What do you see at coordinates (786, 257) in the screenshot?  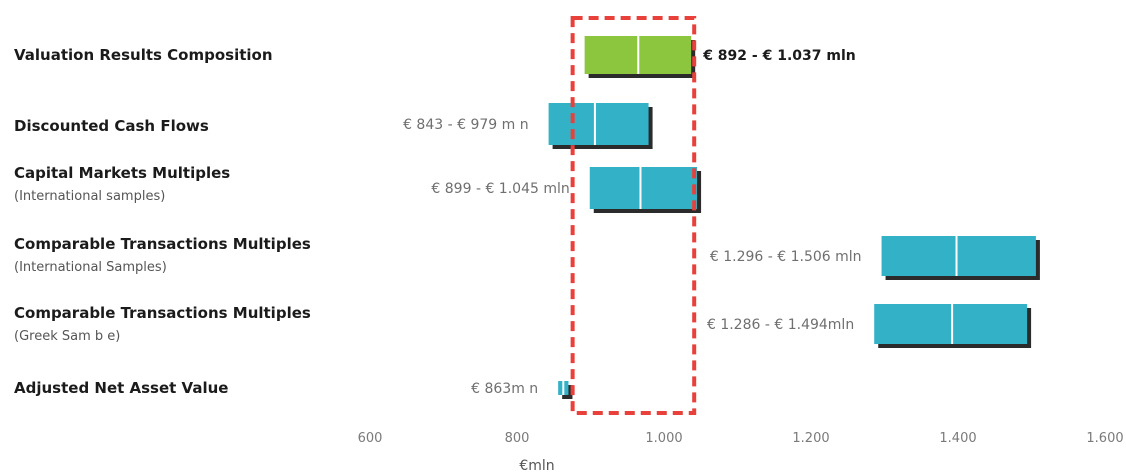 I see `range-label: € 1.296 - € 1.506 mln` at bounding box center [786, 257].